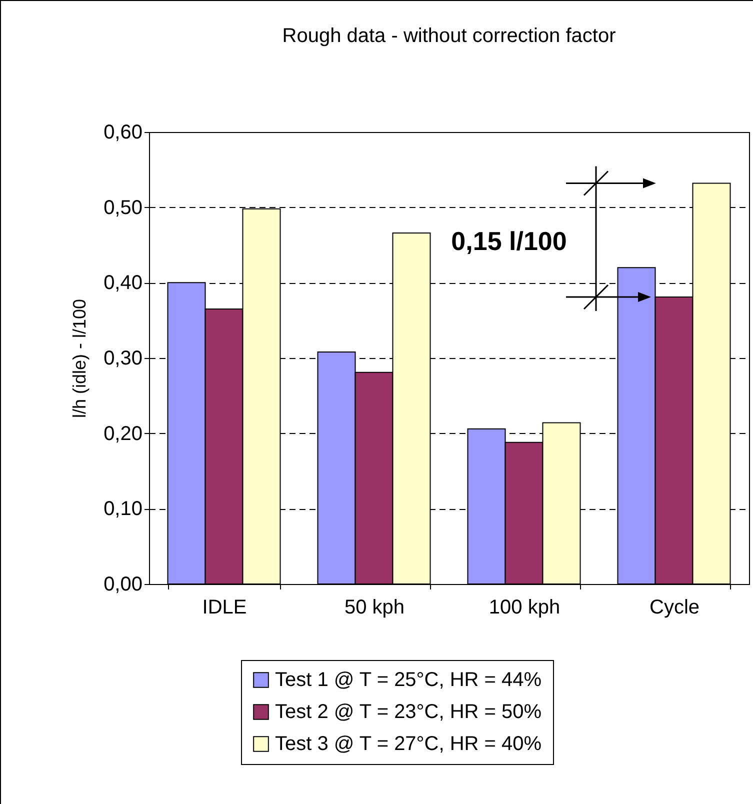  Describe the element at coordinates (408, 744) in the screenshot. I see `legend-label: Test 3 @ T = 27°C, HR = 40%` at that location.